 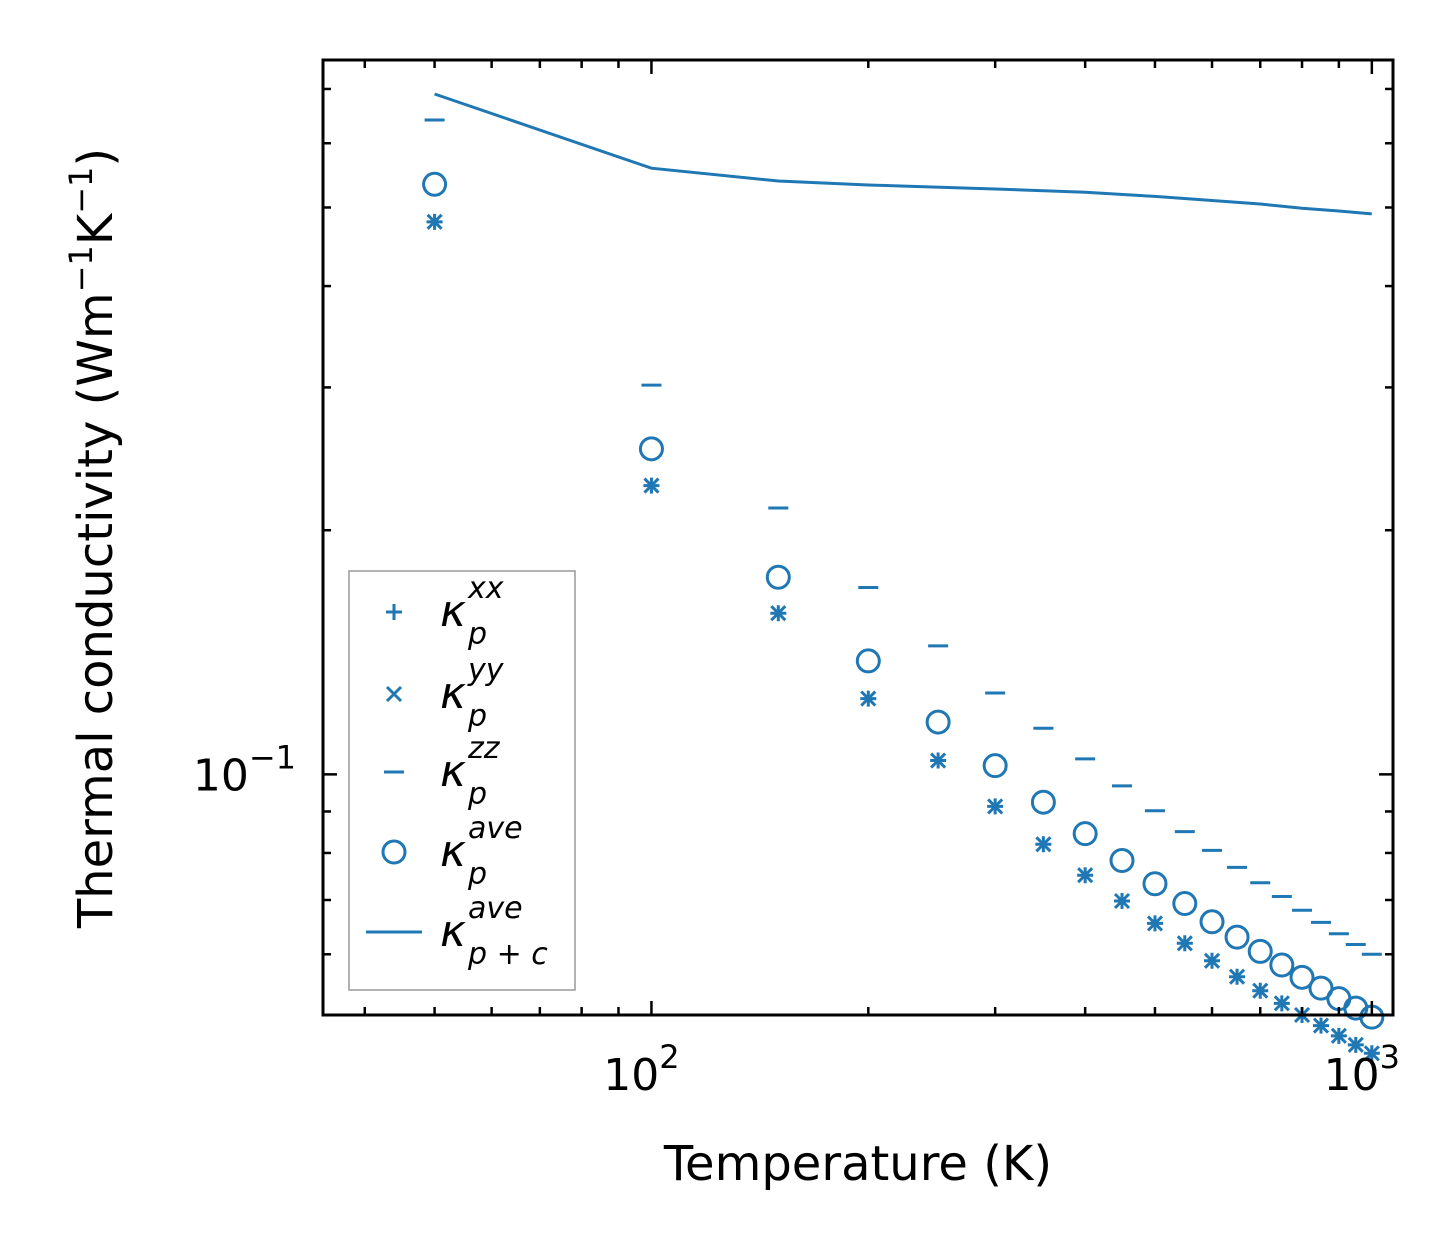 I want to click on legend-entry: κave p, so click(x=452, y=851).